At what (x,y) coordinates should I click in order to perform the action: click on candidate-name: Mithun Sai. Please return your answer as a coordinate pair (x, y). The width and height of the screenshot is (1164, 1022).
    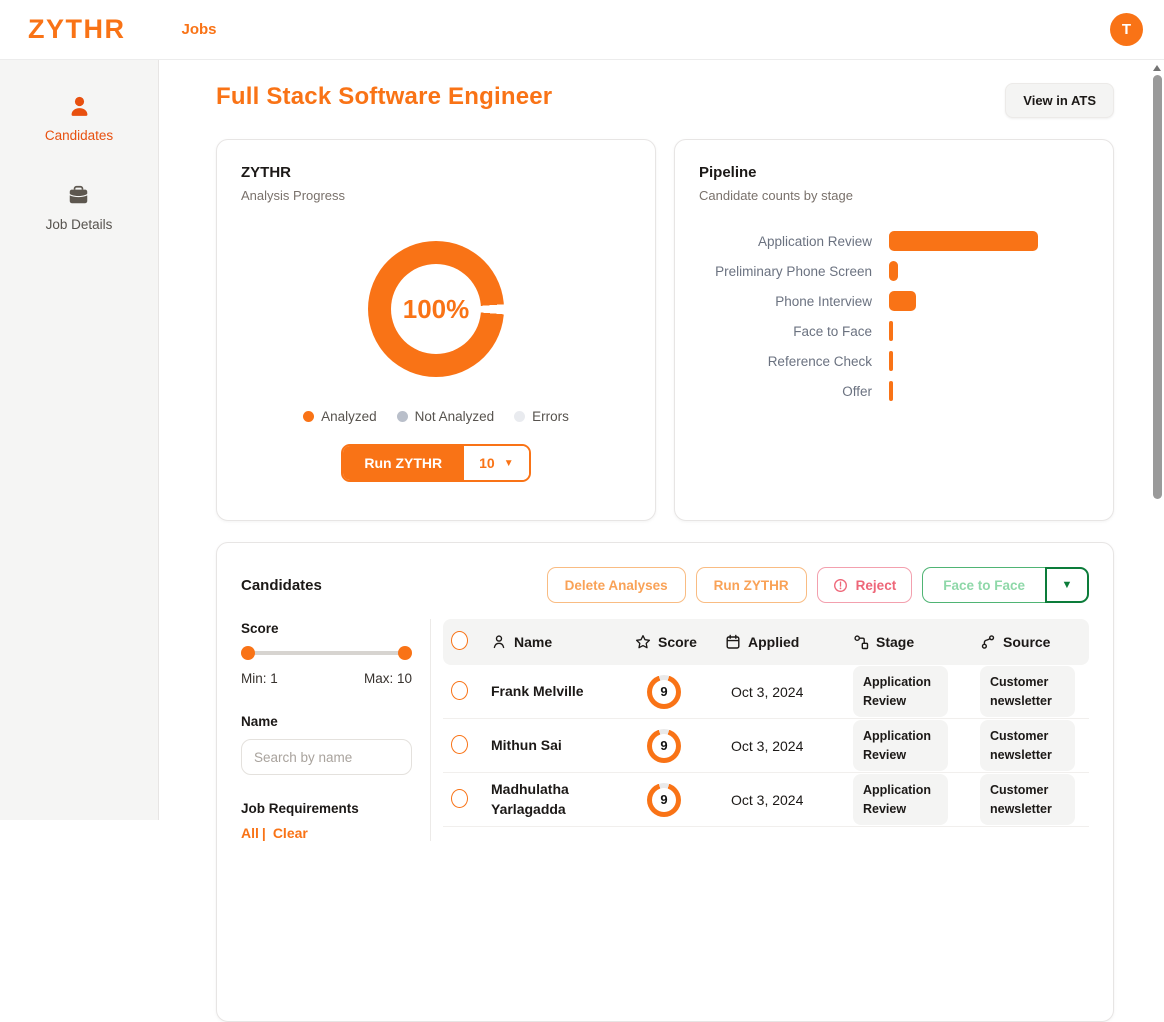
    Looking at the image, I should click on (526, 744).